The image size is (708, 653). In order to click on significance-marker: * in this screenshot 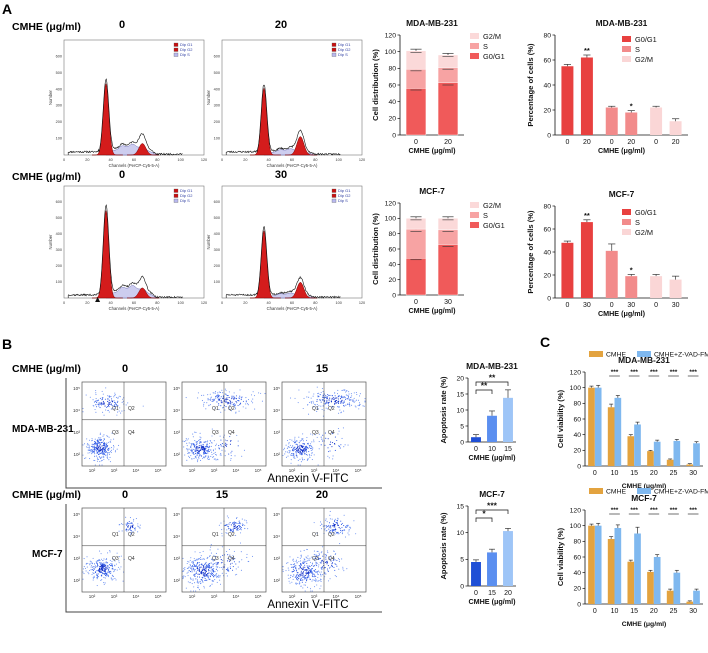, I will do `click(631, 106)`.